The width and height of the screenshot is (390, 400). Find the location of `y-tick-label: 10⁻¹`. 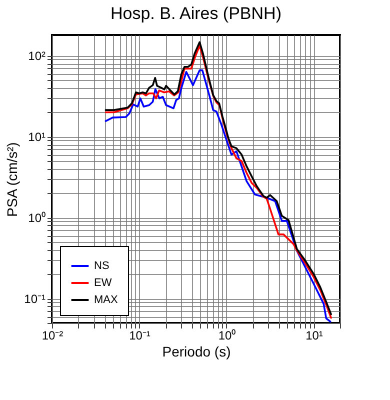

y-tick-label: 10⁻¹ is located at coordinates (35, 299).